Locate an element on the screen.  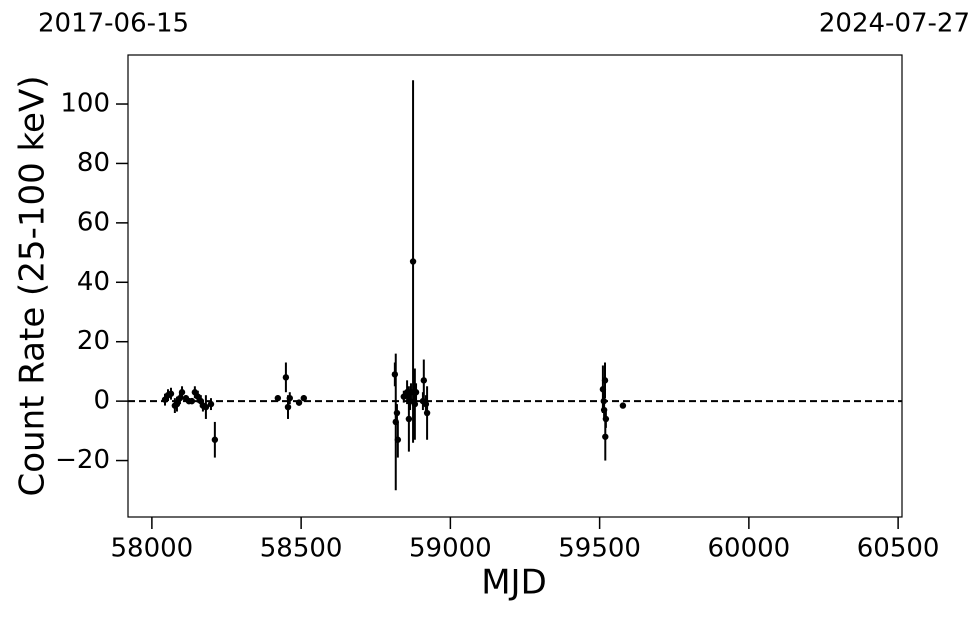
y-axis-label: Count Rate (25-100 keV) is located at coordinates (33, 286).